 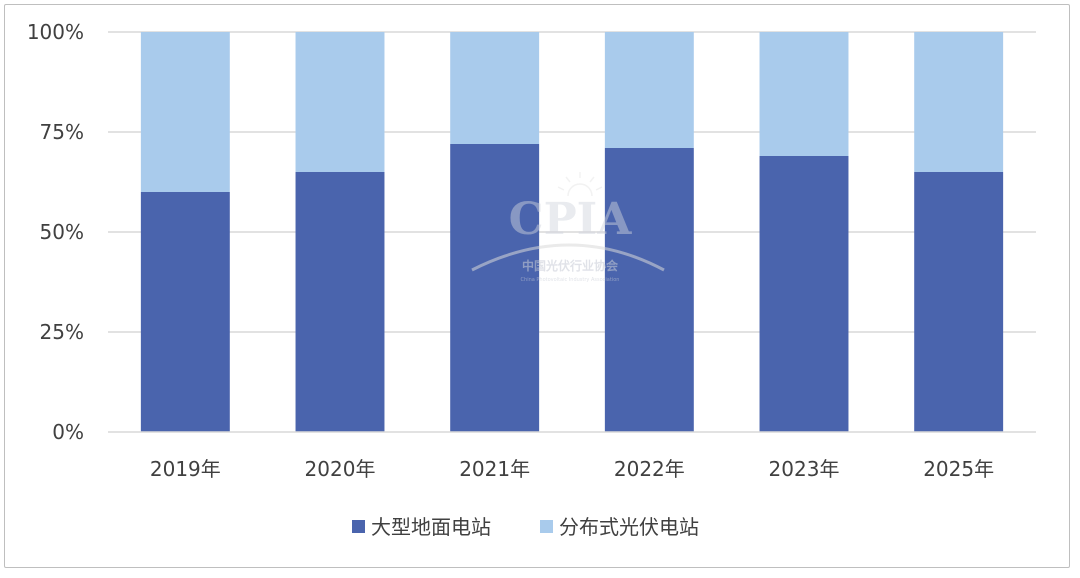 I want to click on y-tick-label: 75%, so click(x=62, y=132).